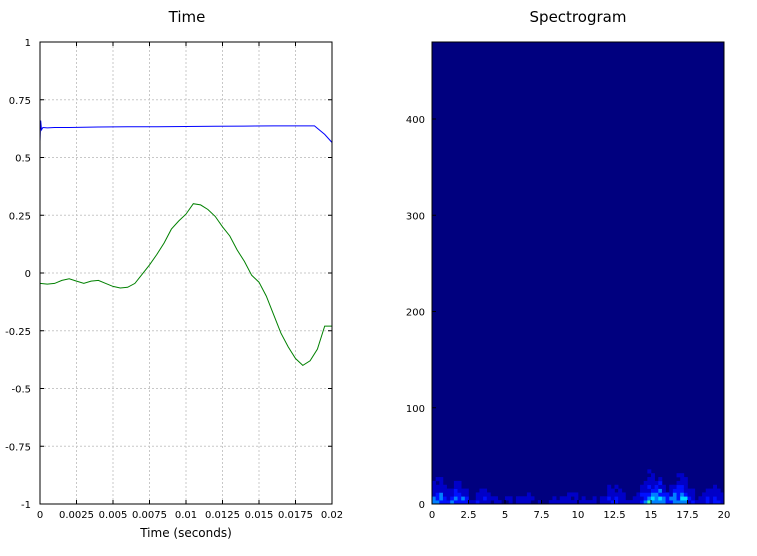 The width and height of the screenshot is (757, 556). Describe the element at coordinates (295, 515) in the screenshot. I see `time-x-tick-label: 0.0175` at that location.